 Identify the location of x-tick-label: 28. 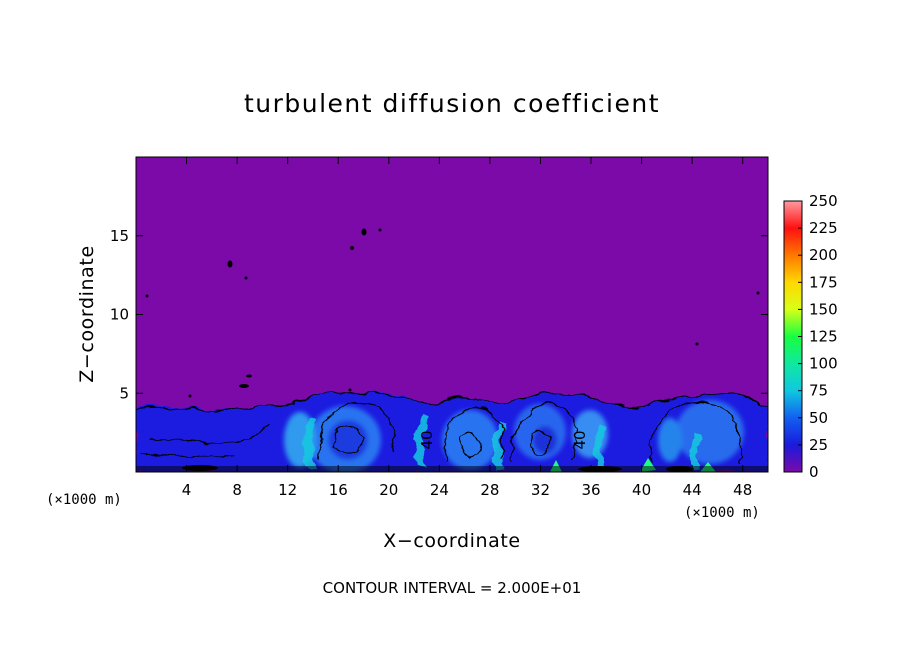
(489, 490).